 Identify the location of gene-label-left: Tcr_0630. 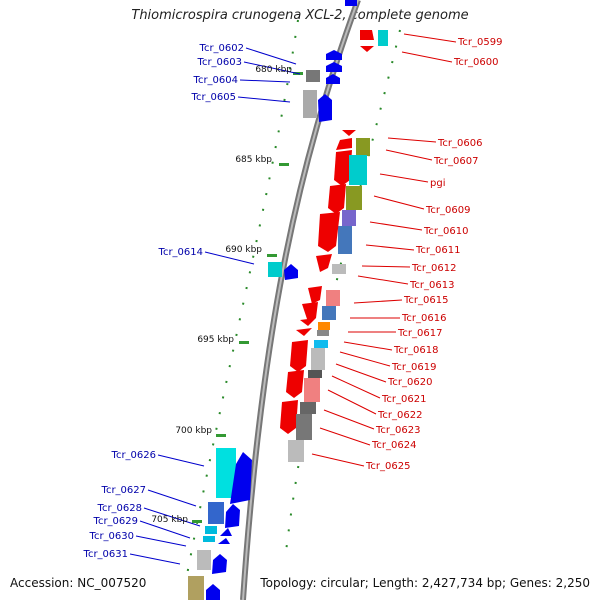
(111, 536).